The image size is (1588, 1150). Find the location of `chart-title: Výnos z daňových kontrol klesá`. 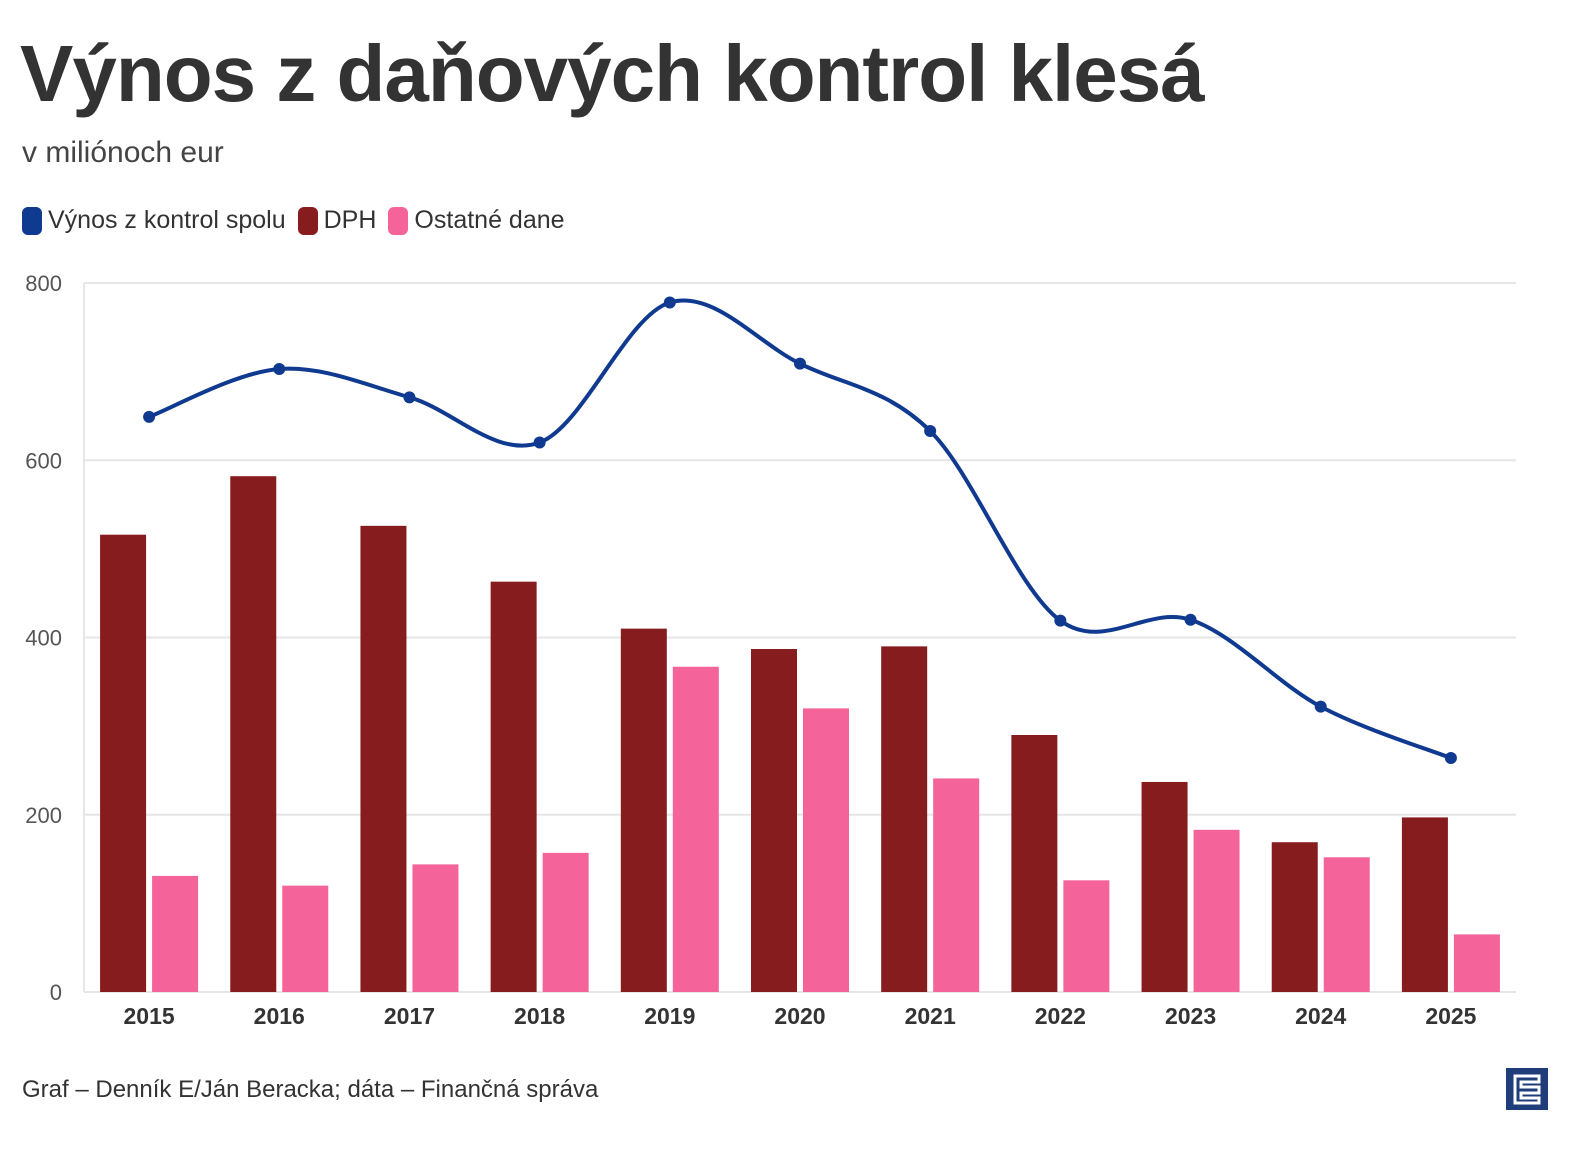

chart-title: Výnos z daňových kontrol klesá is located at coordinates (612, 73).